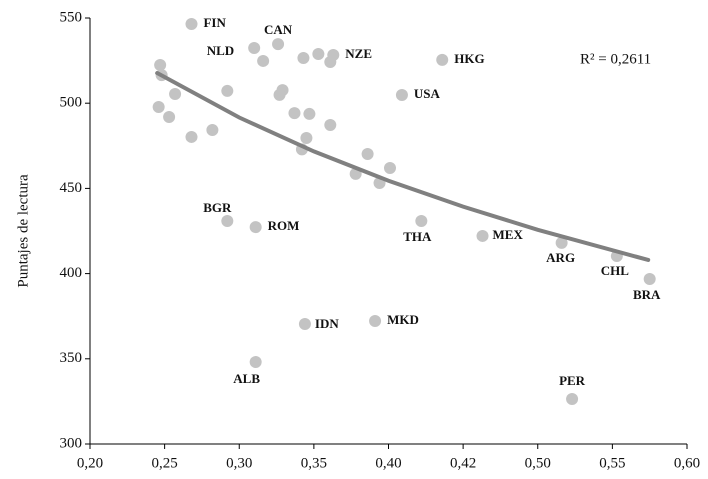 The image size is (708, 479). Describe the element at coordinates (71, 103) in the screenshot. I see `y-tick-label: 500` at that location.